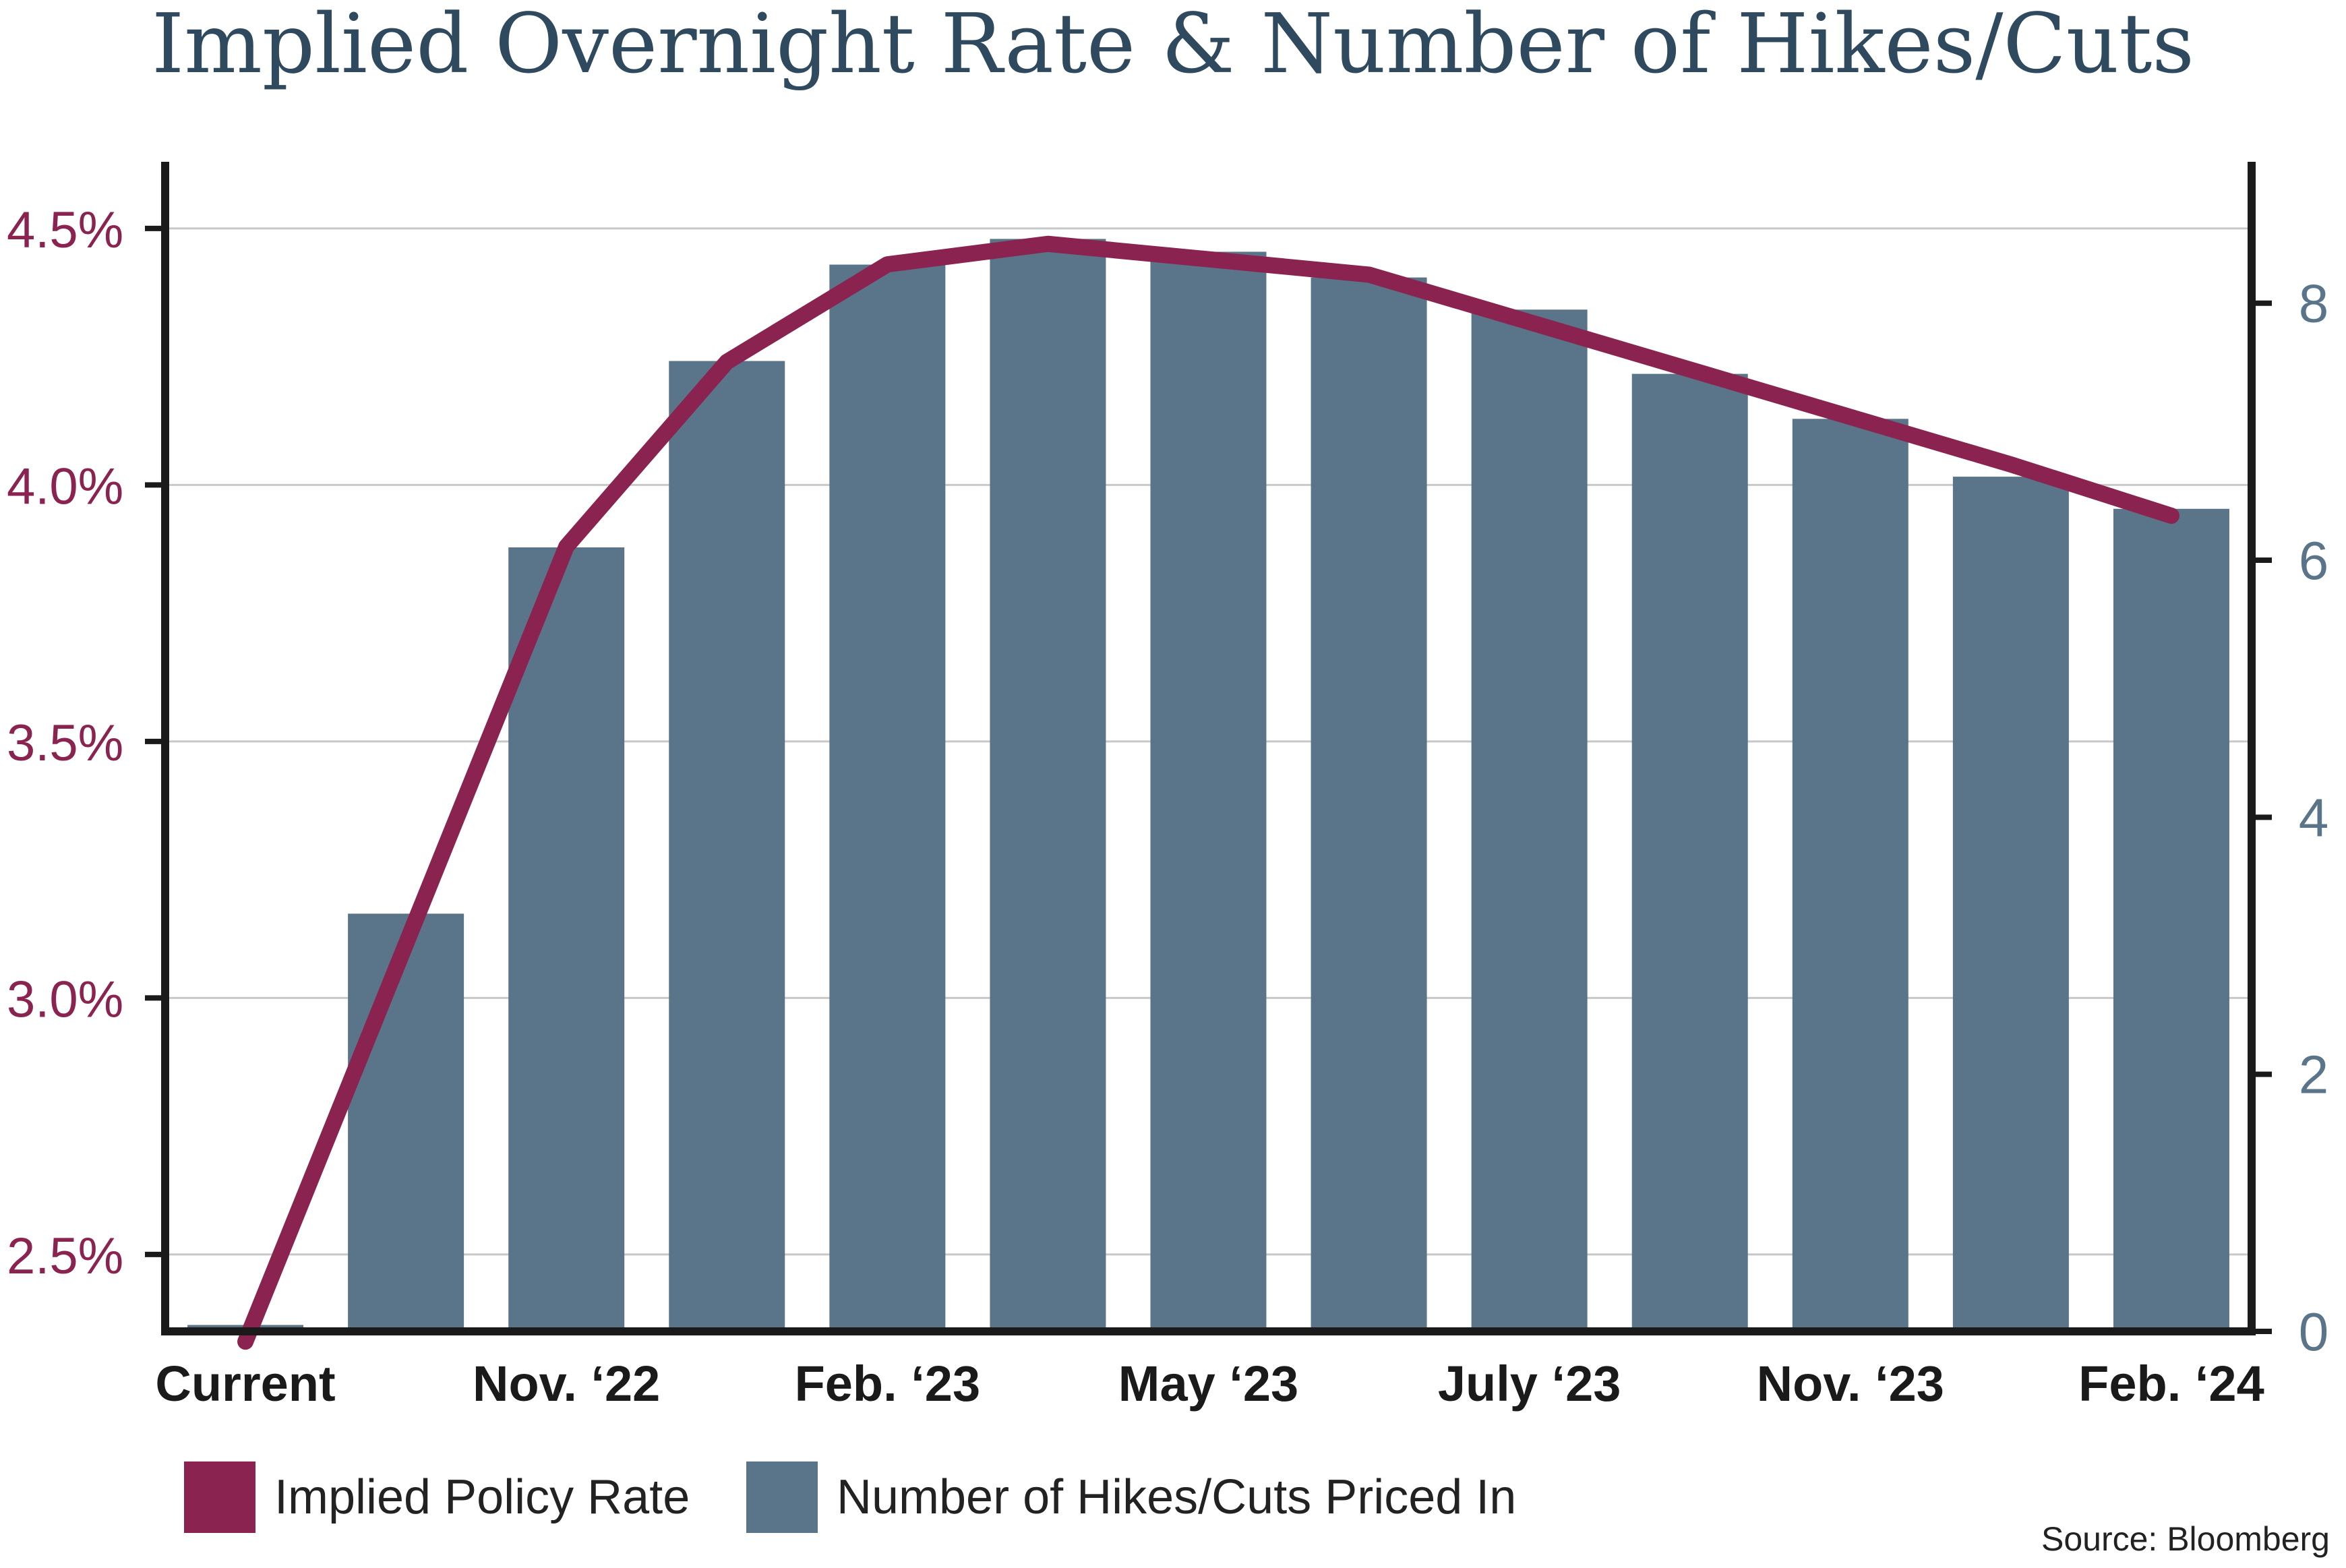 This screenshot has width=2346, height=1568. What do you see at coordinates (566, 1384) in the screenshot?
I see `x-tick-label-1: Nov. ‘22` at bounding box center [566, 1384].